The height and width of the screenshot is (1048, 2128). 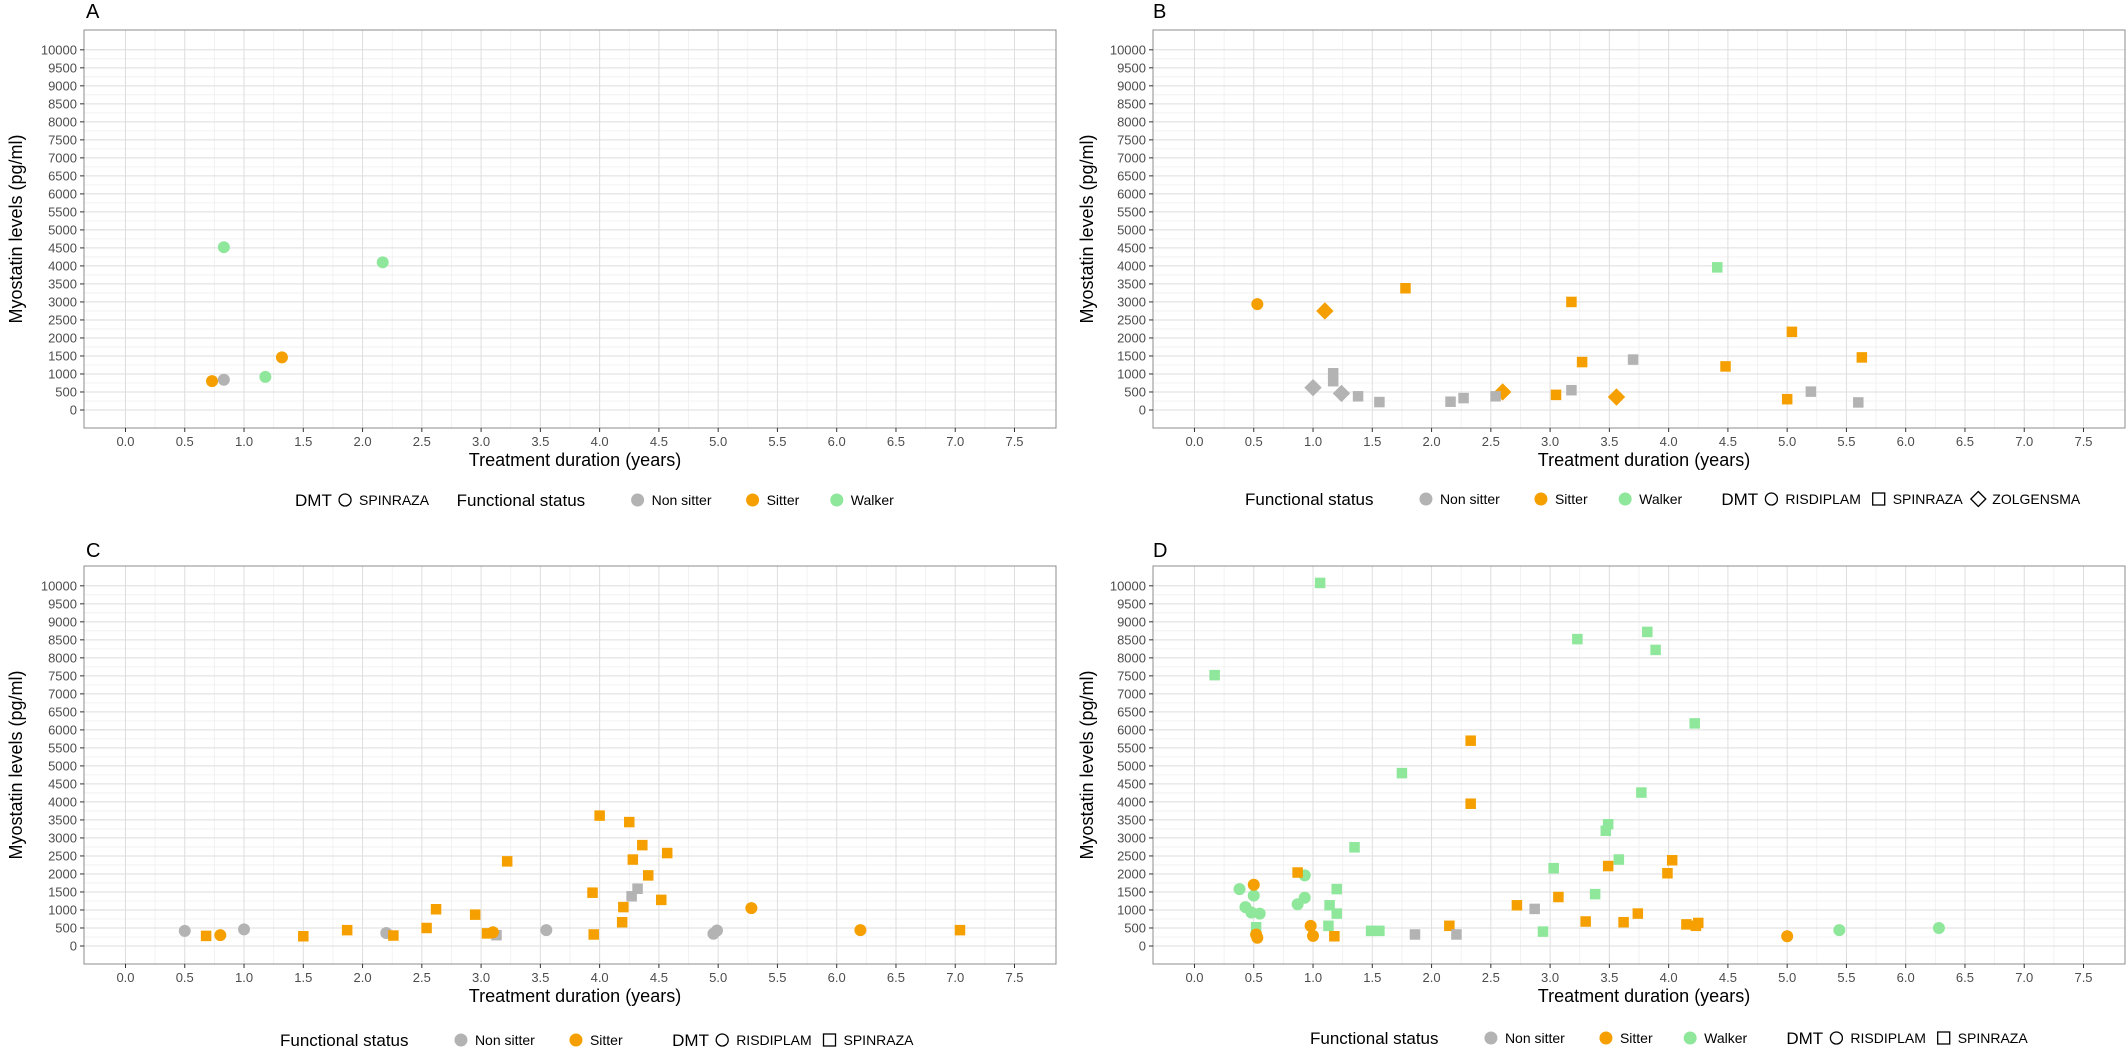 I want to click on y-tick-label: 3000, so click(x=62, y=837).